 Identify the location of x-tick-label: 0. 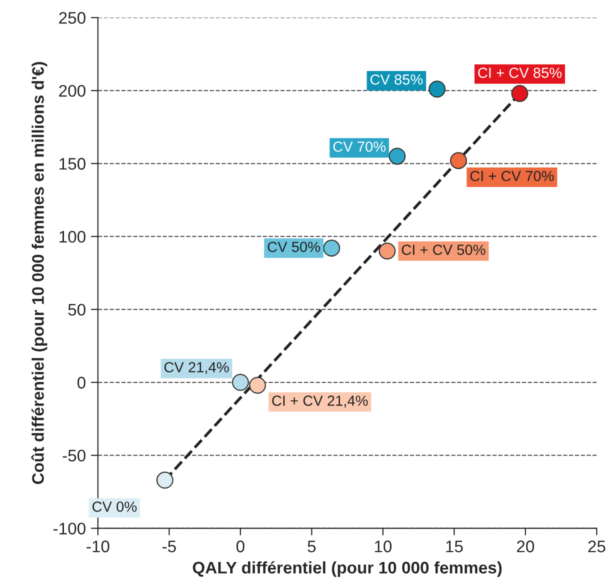
(240, 546).